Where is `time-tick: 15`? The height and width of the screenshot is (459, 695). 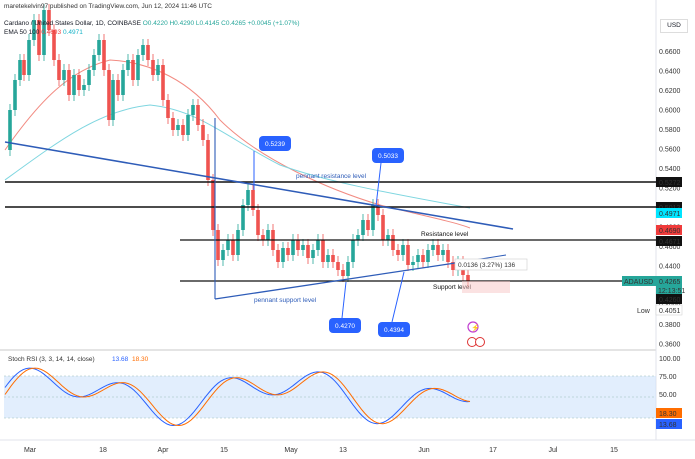
time-tick: 15 is located at coordinates (614, 450).